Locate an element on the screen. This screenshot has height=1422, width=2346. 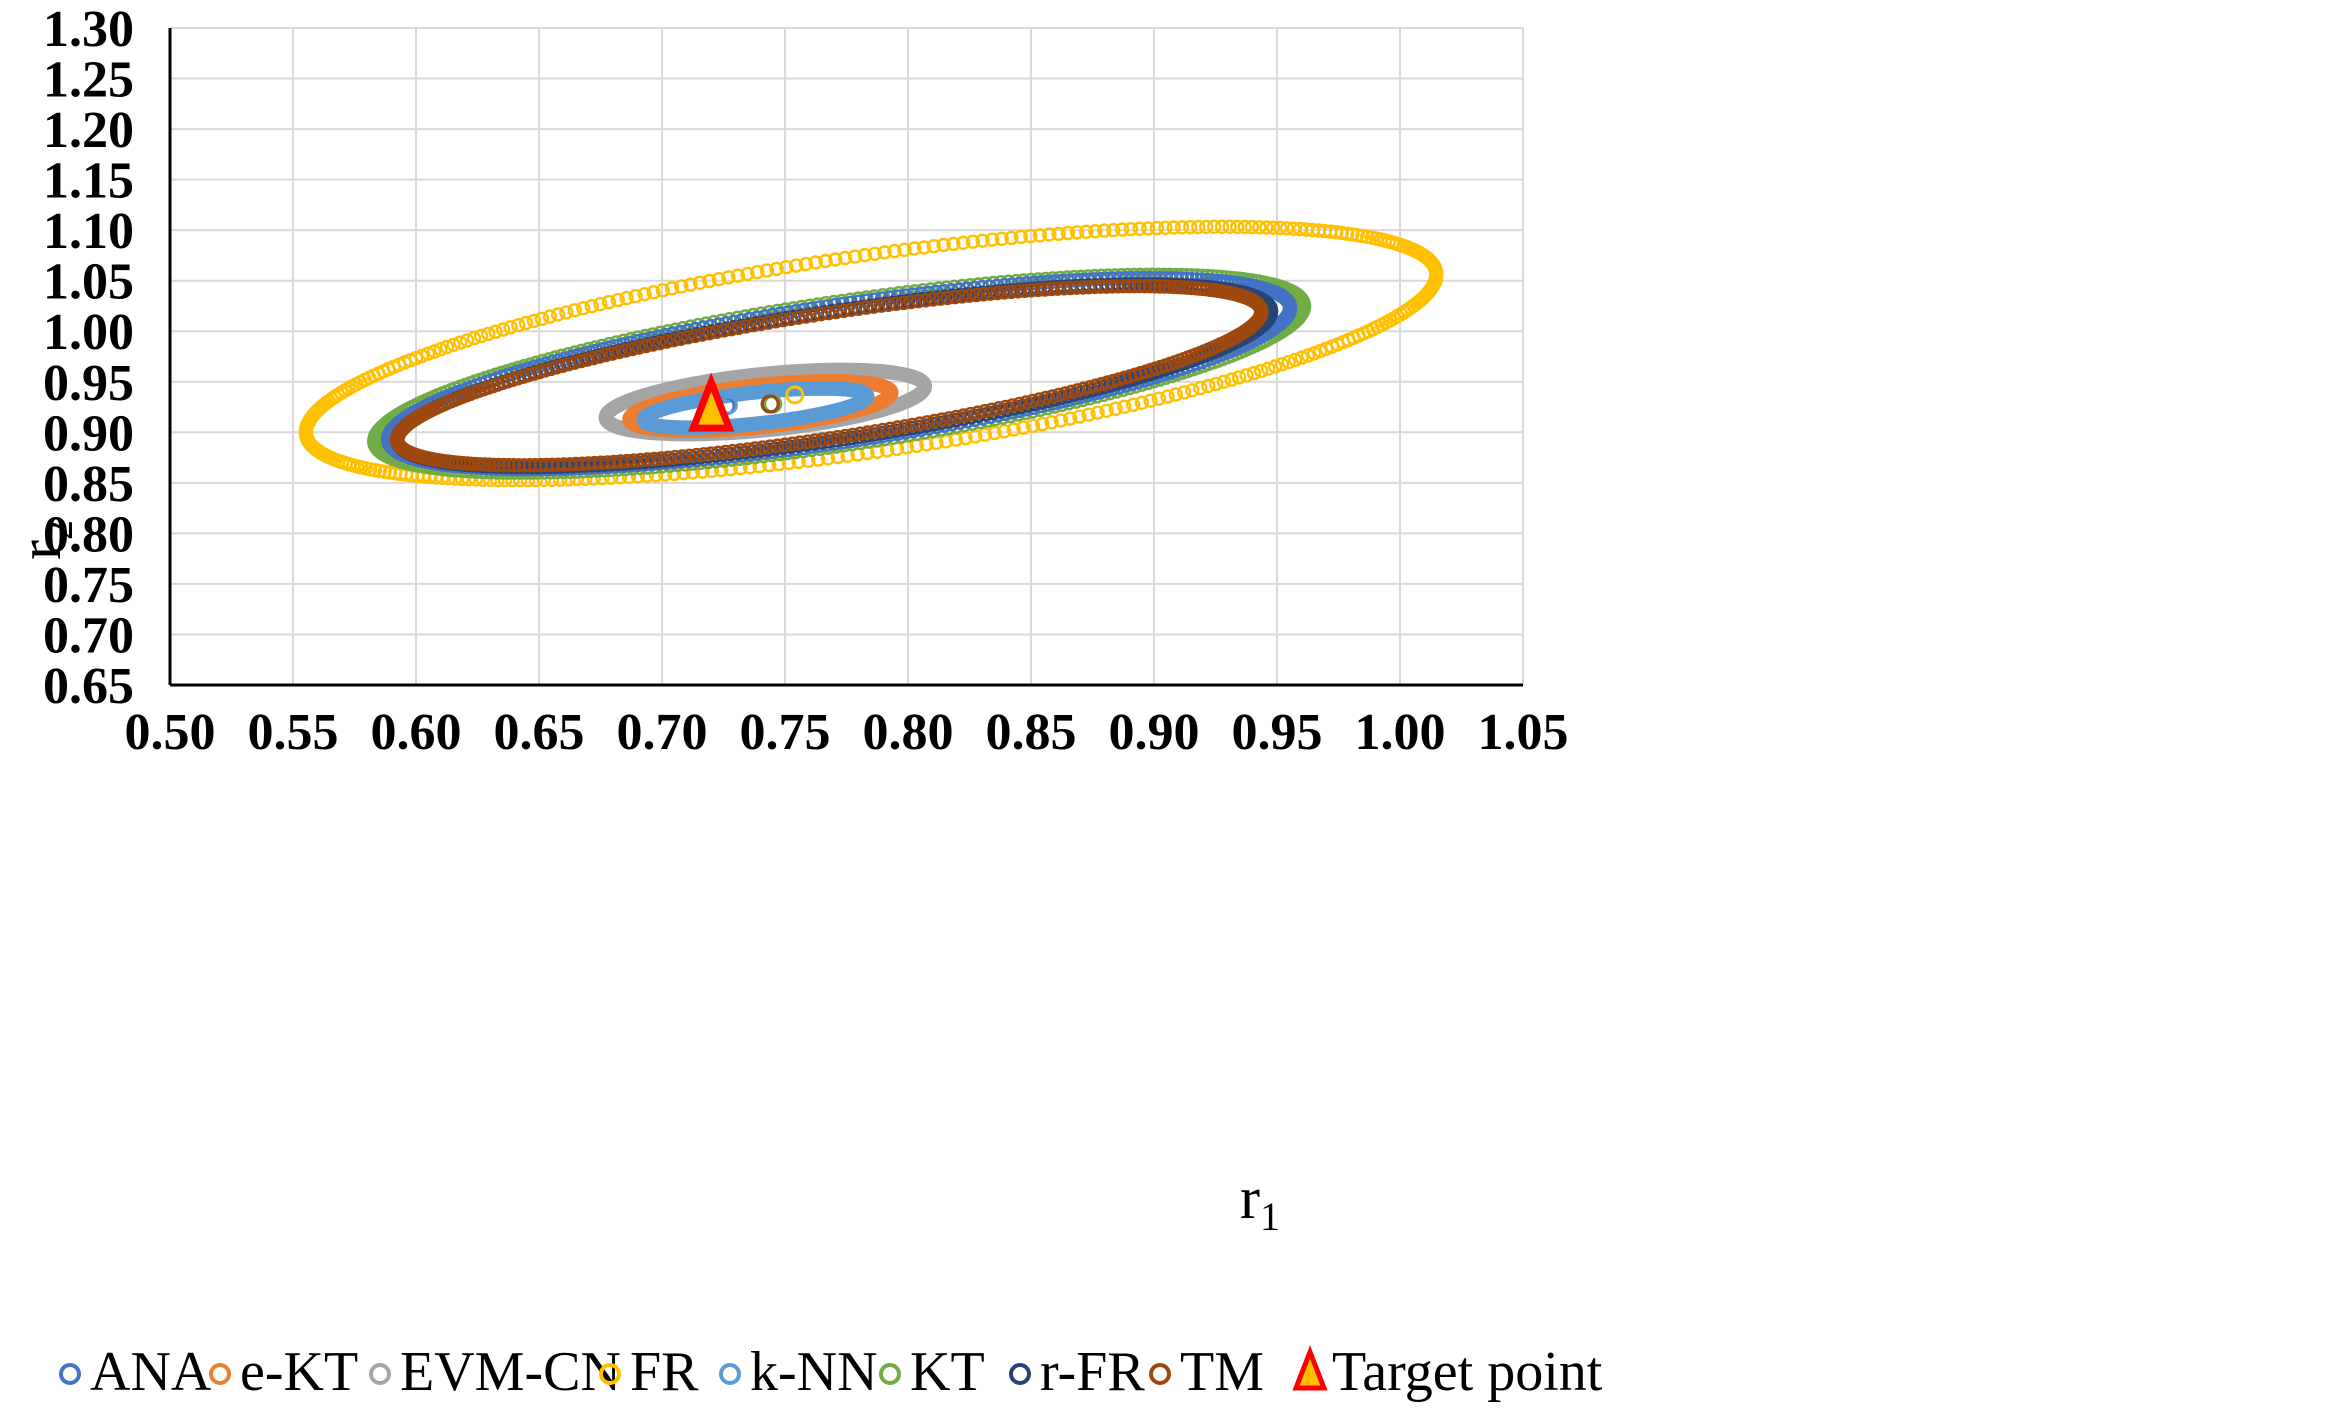
y-tick-label-5: 0.90 is located at coordinates (88, 433).